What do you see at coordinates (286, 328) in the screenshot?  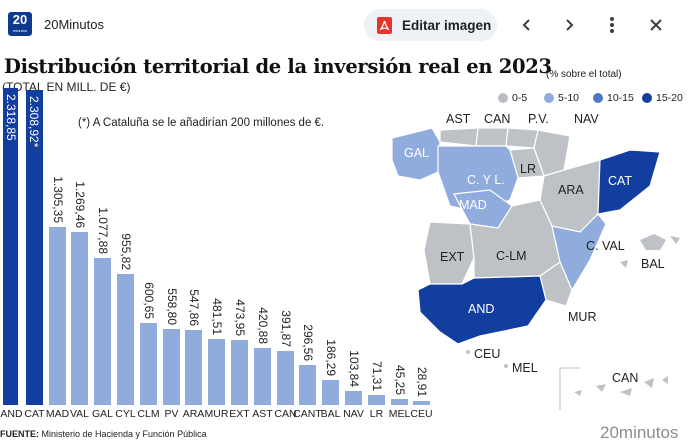 I see `bar-value-label: 391,87` at bounding box center [286, 328].